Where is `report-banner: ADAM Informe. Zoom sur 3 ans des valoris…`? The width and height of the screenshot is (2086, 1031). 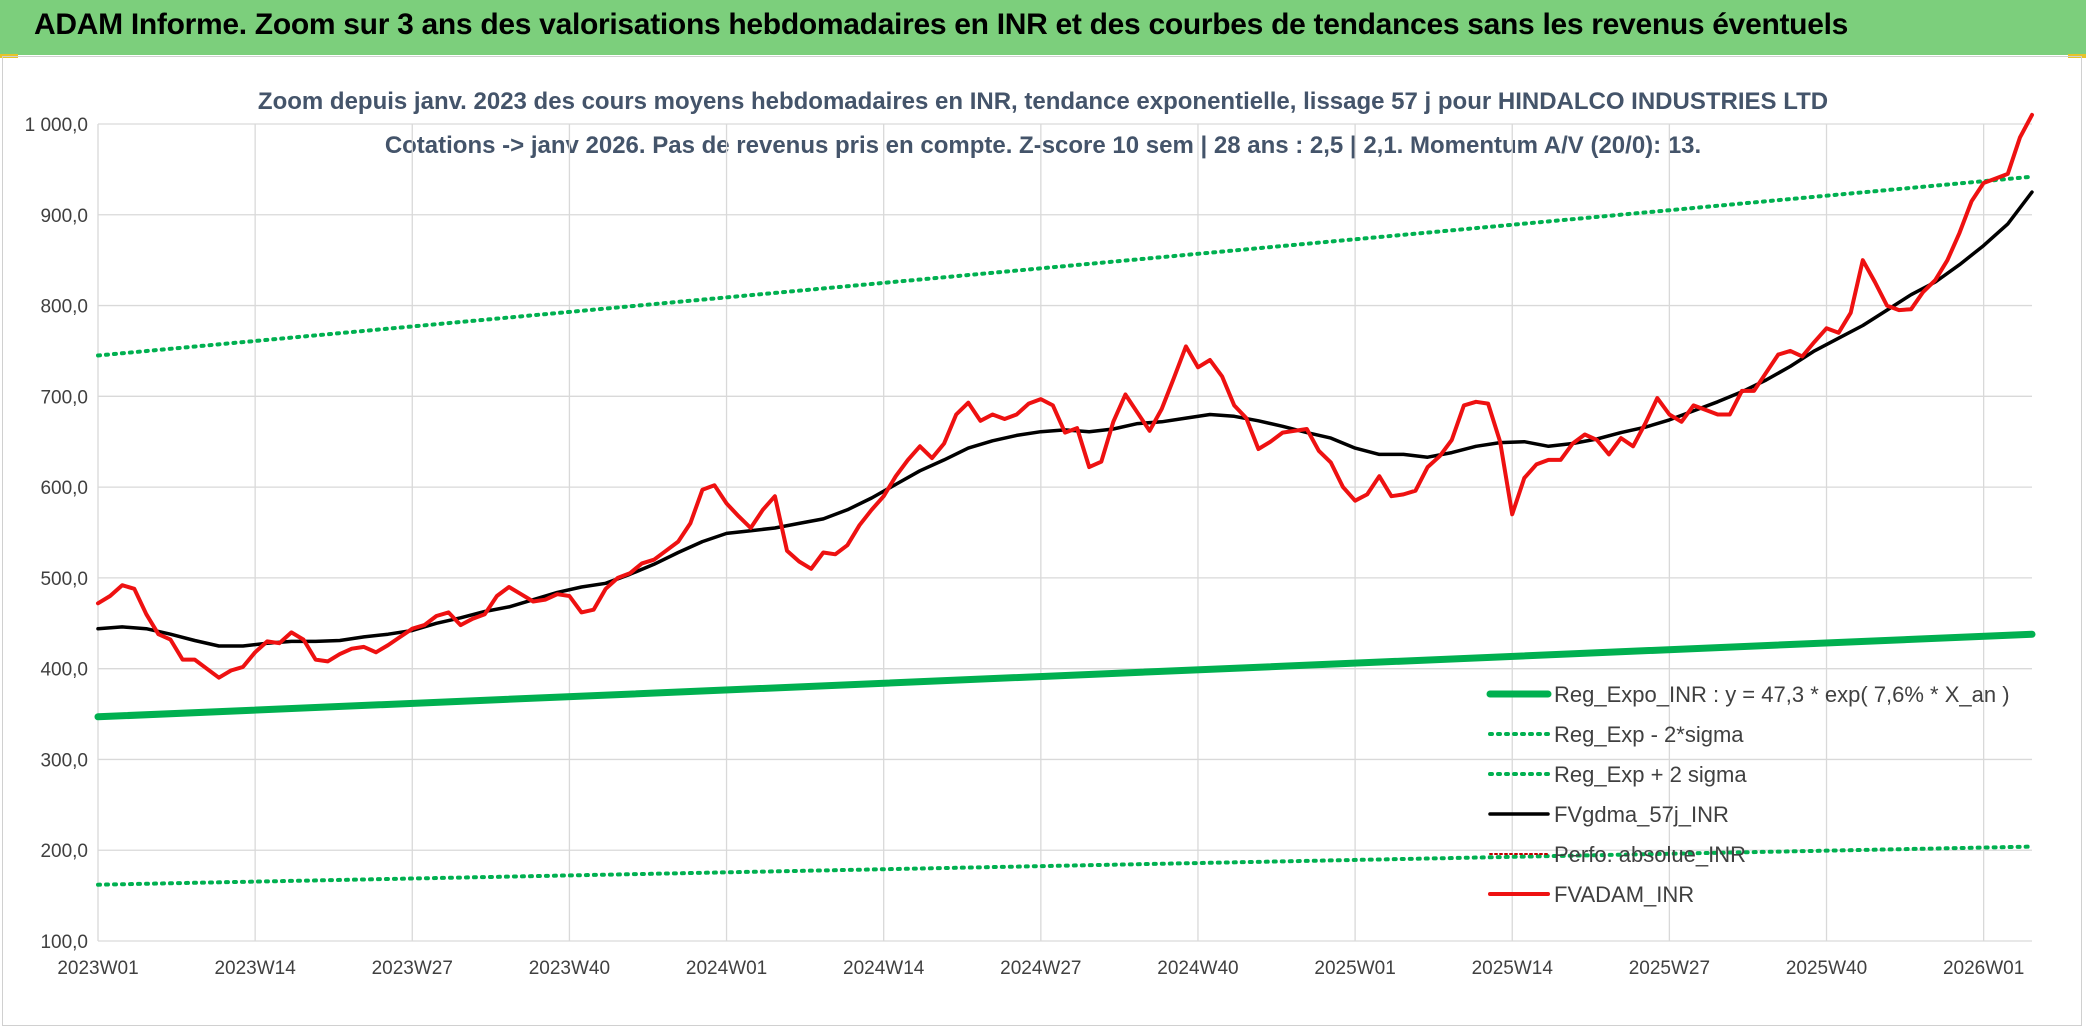
report-banner: ADAM Informe. Zoom sur 3 ans des valoris… is located at coordinates (1043, 27).